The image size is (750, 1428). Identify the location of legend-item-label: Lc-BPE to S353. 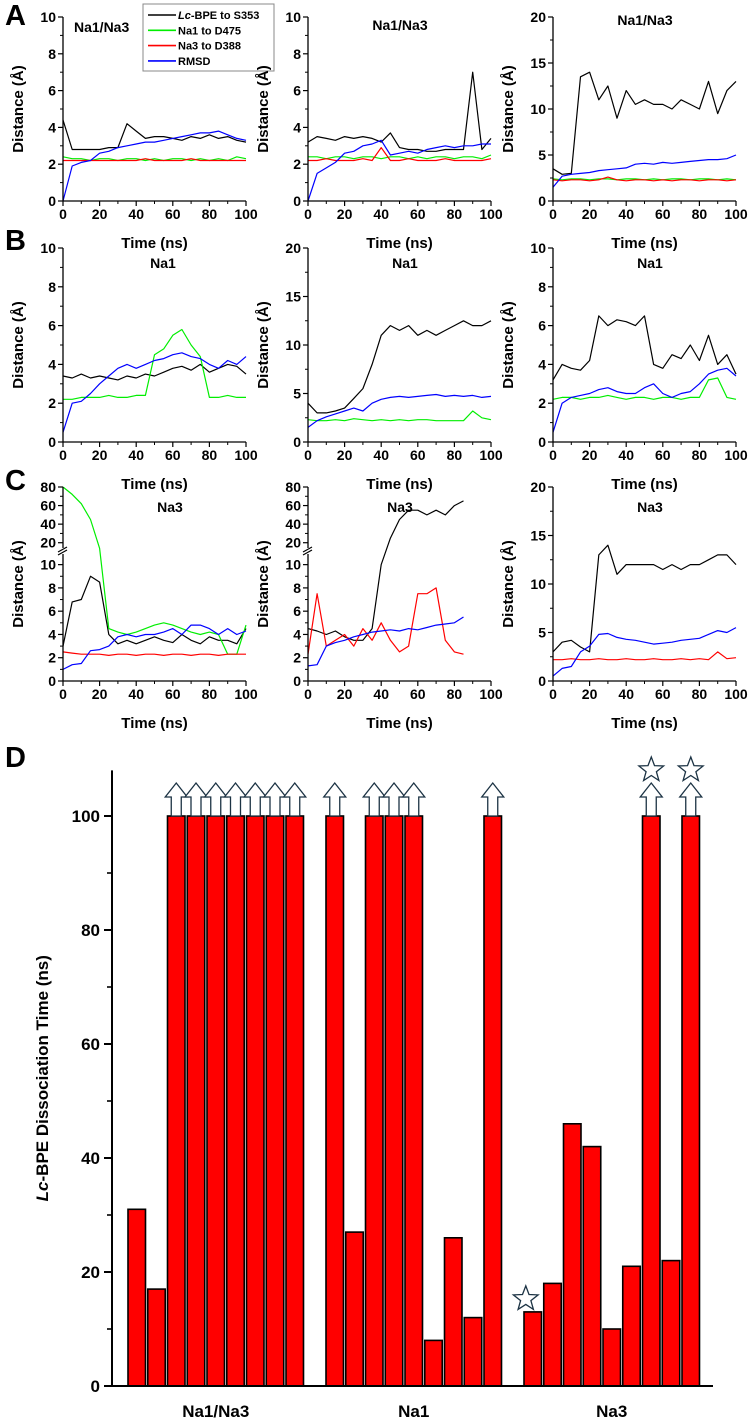
(218, 16).